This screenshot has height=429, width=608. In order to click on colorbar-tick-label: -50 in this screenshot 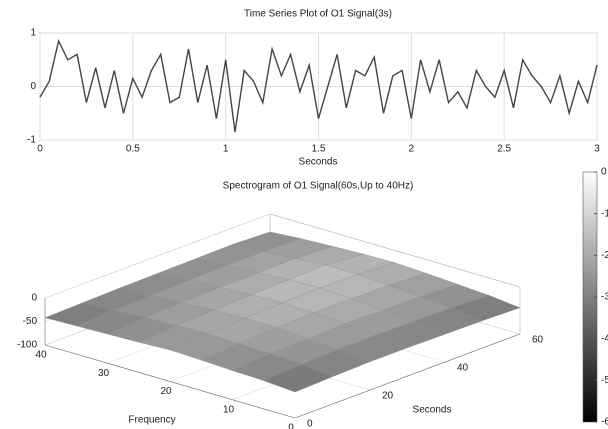, I will do `click(604, 380)`.